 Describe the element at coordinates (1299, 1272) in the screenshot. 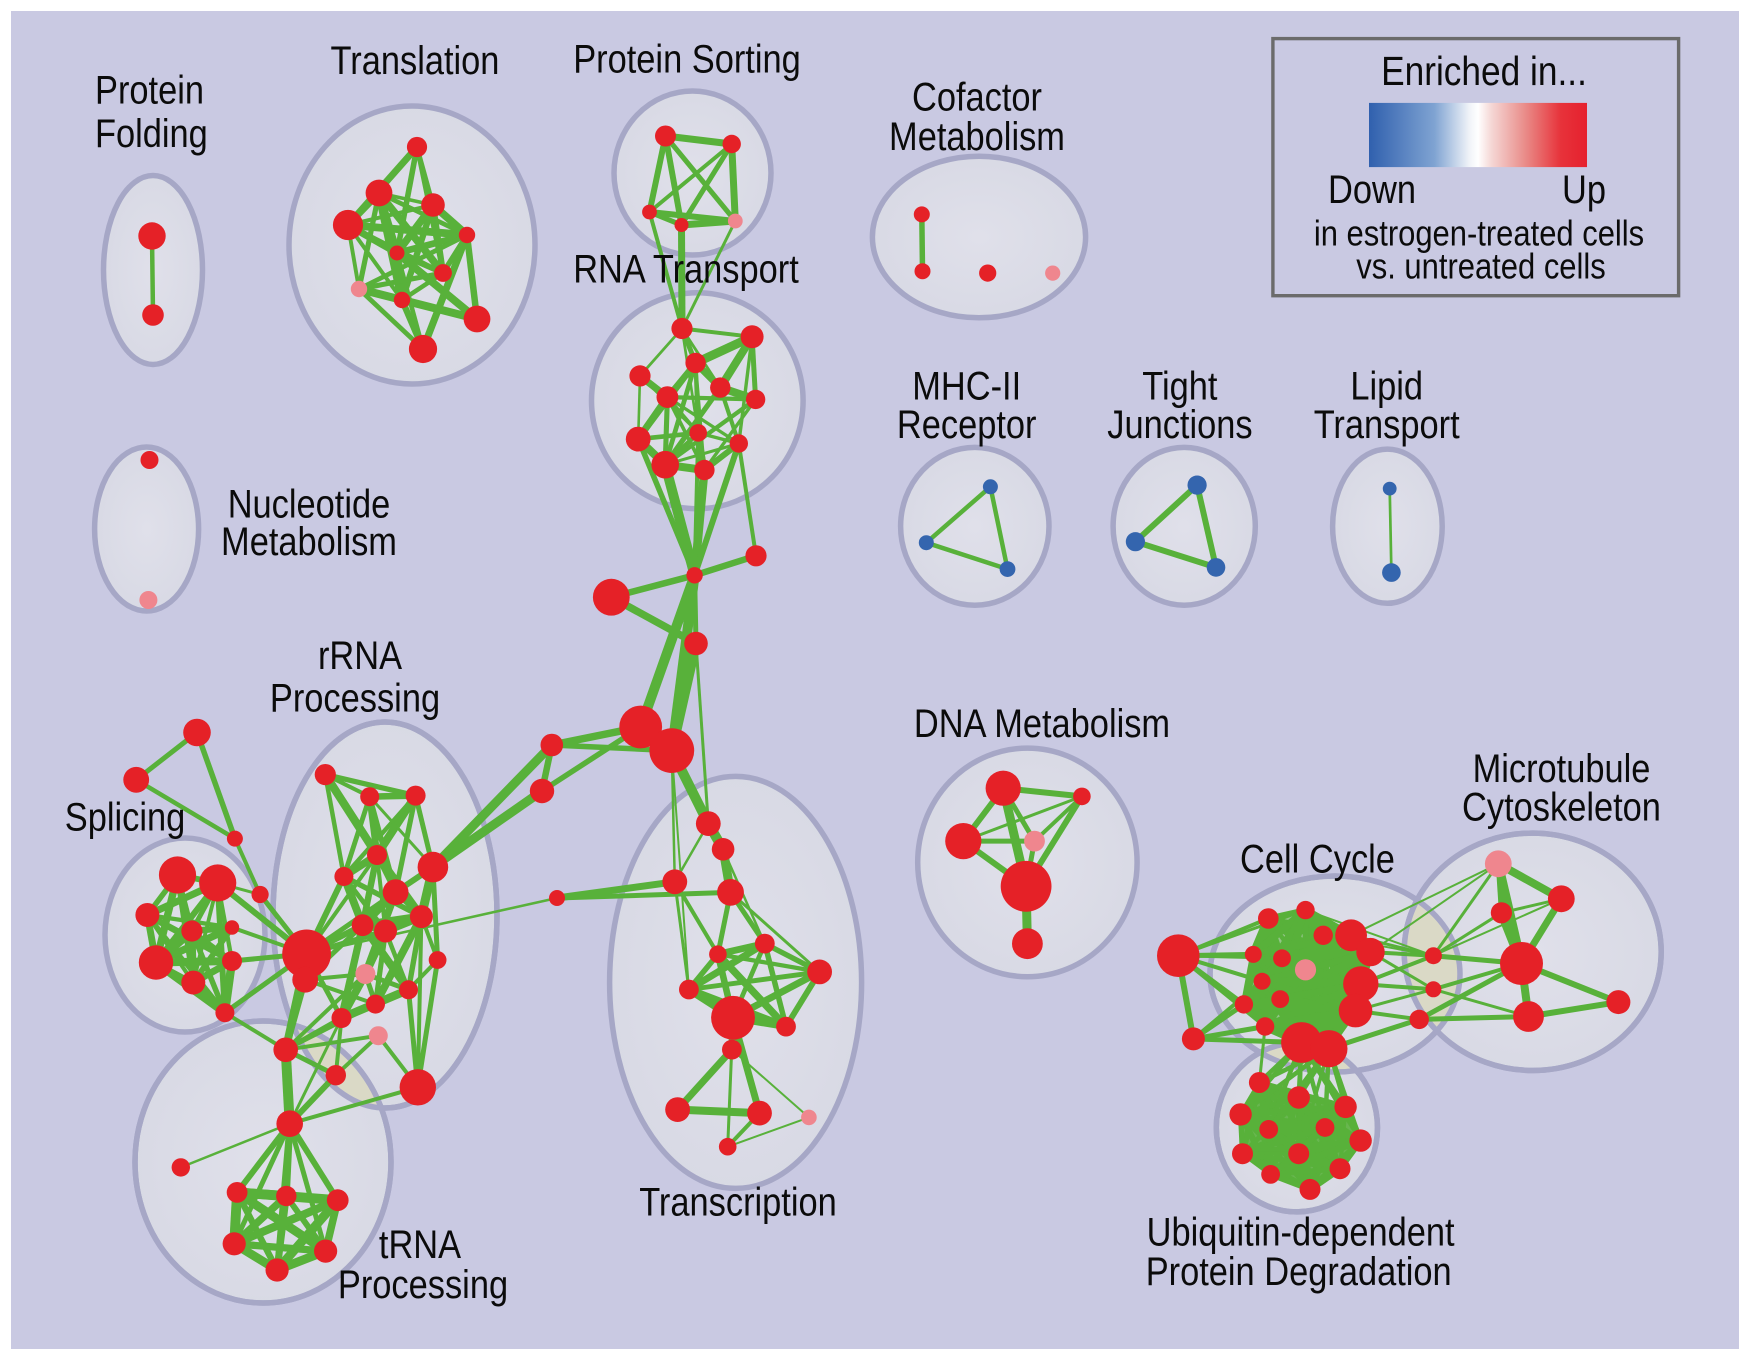

I see `svg-text: Protein Degradation` at that location.